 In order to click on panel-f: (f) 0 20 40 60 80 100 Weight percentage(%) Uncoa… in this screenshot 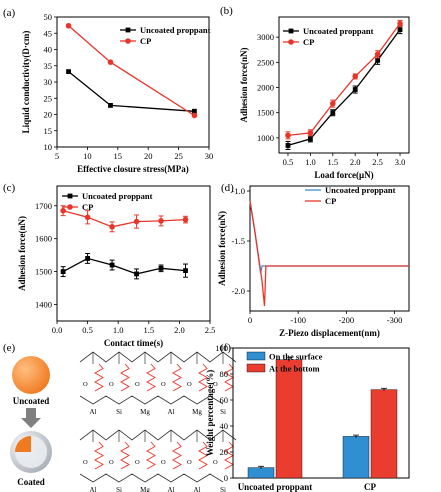, I will do `click(307, 417)`.